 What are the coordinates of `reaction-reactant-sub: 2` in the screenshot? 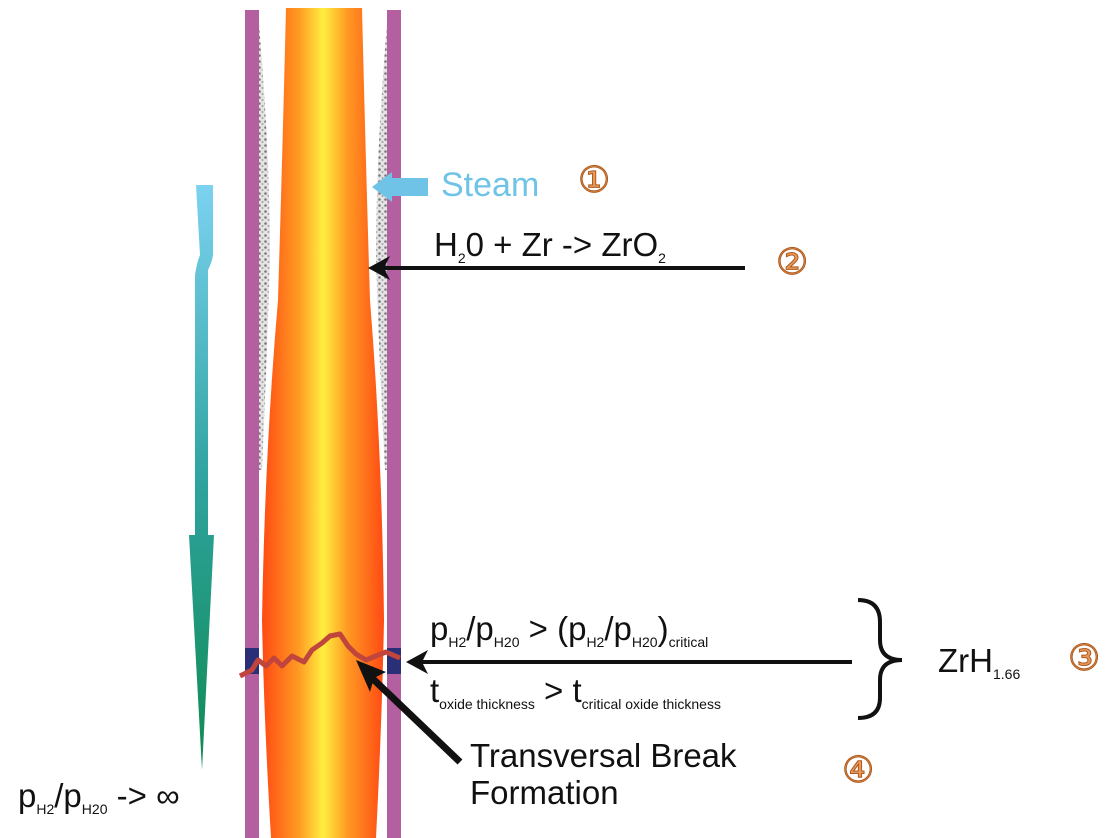 It's located at (461, 258).